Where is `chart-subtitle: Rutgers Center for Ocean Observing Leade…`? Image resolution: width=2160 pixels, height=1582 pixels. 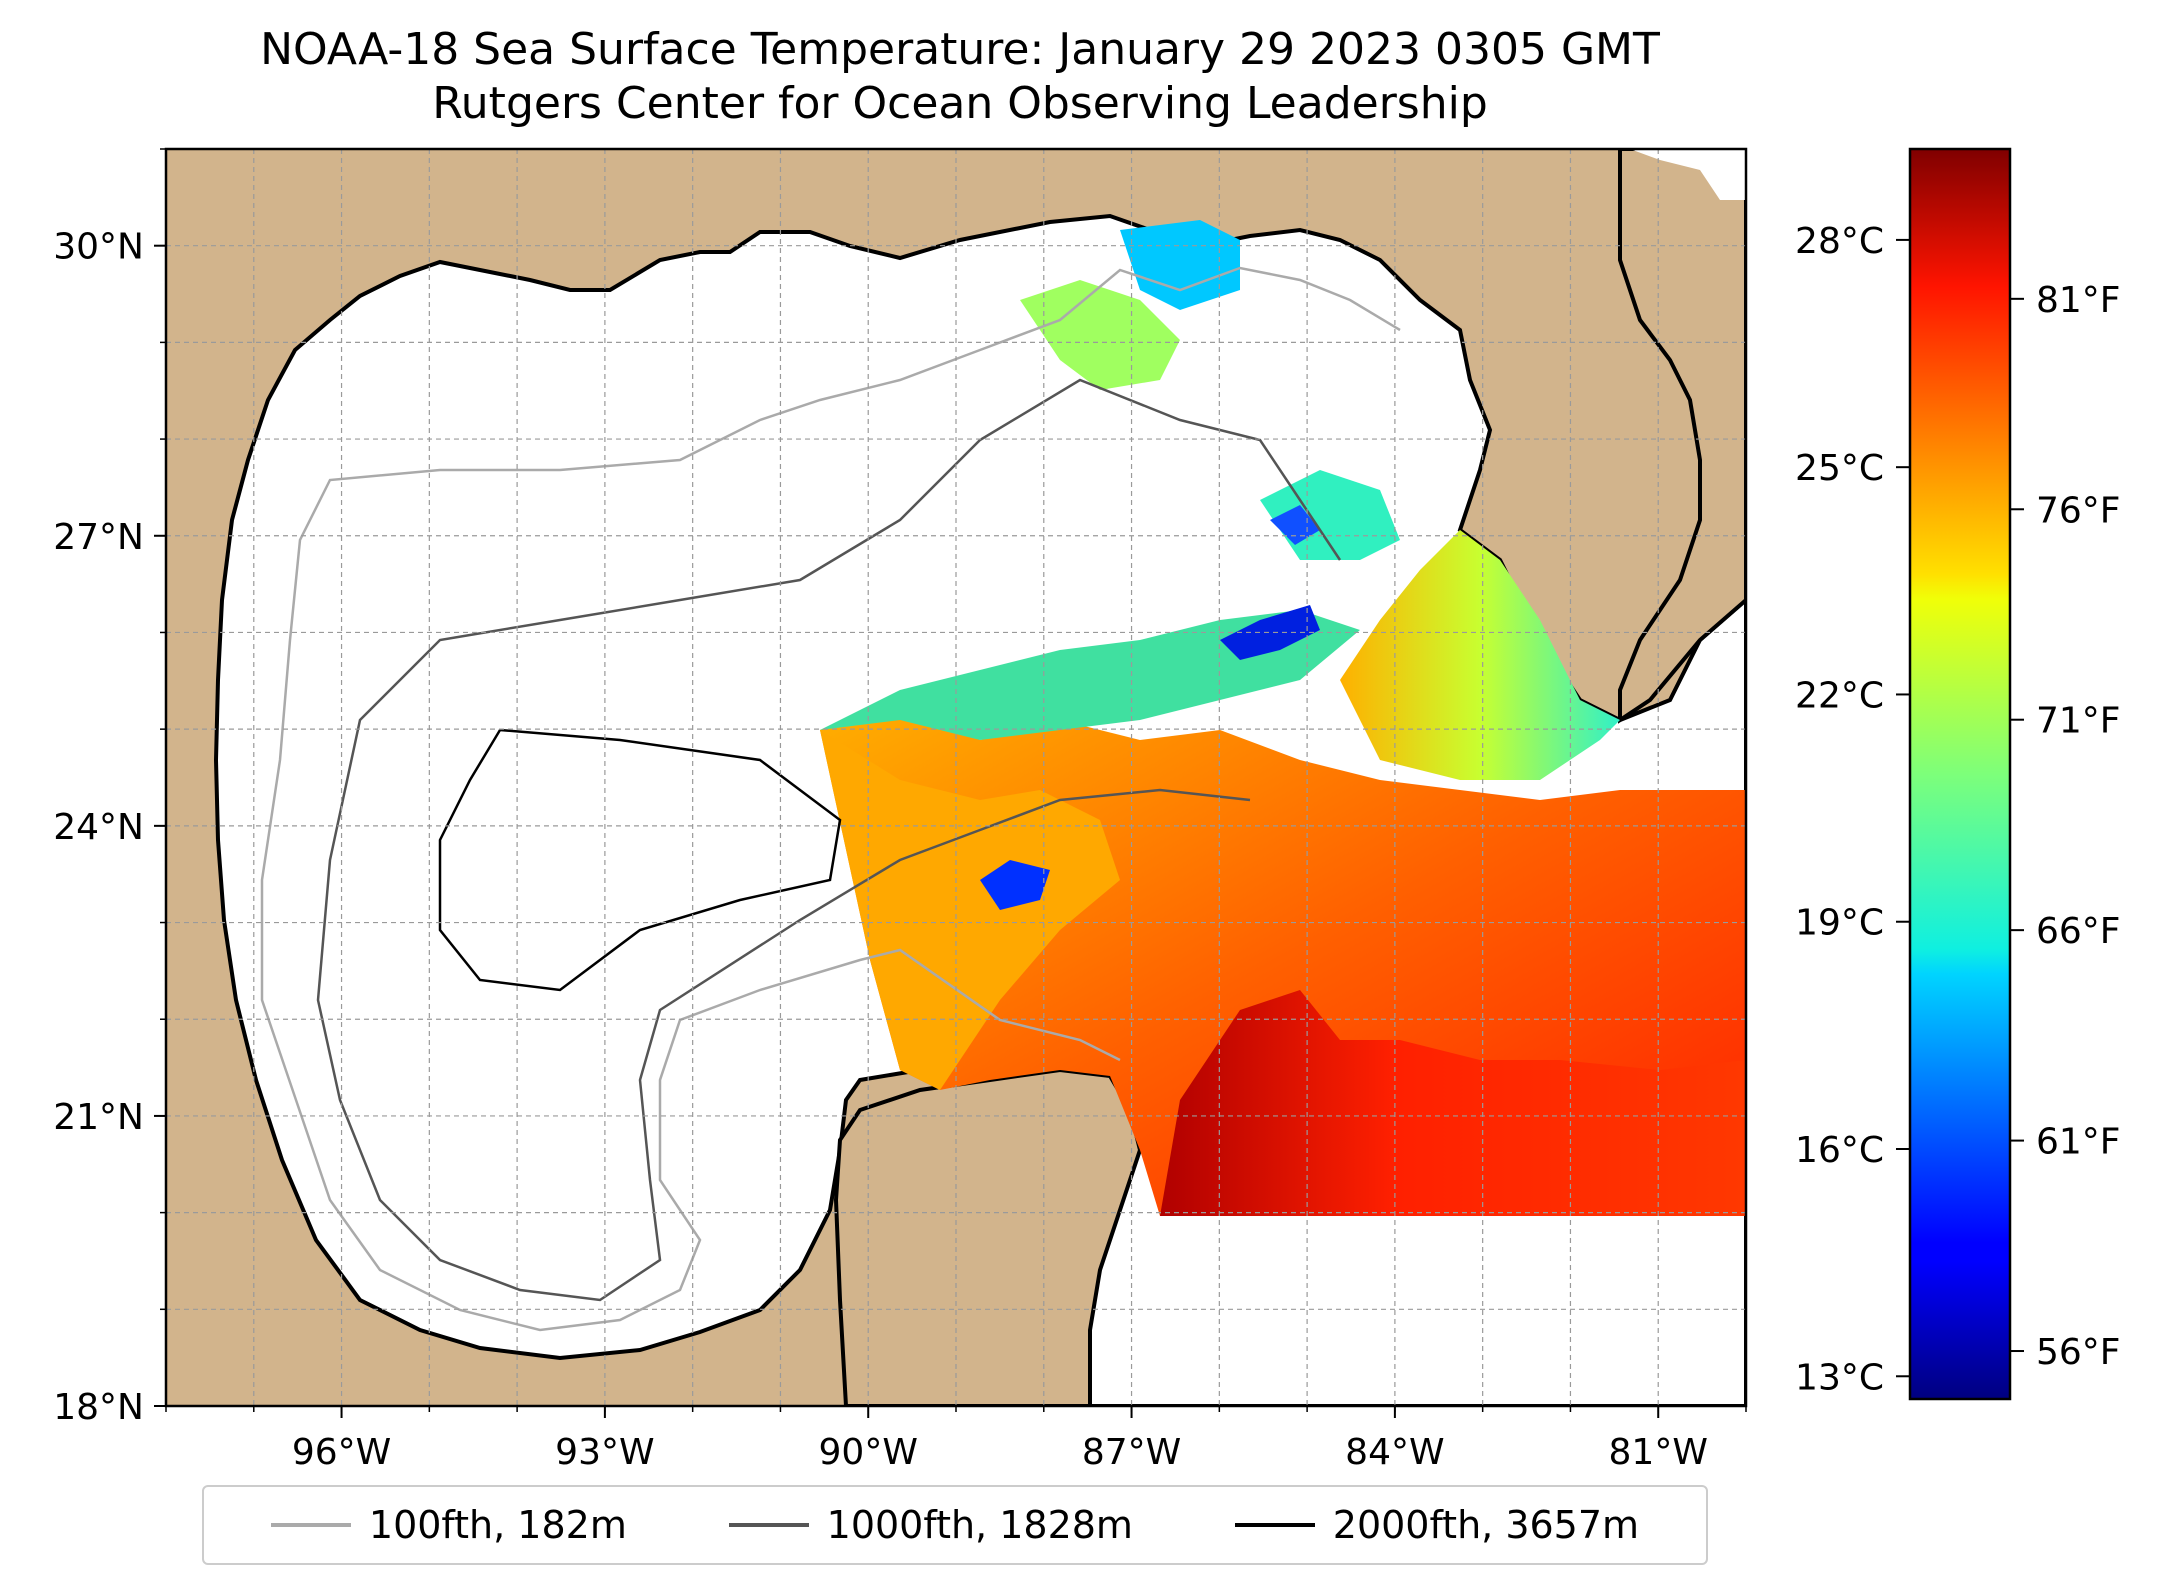
chart-subtitle: Rutgers Center for Ocean Observing Leade… is located at coordinates (960, 103).